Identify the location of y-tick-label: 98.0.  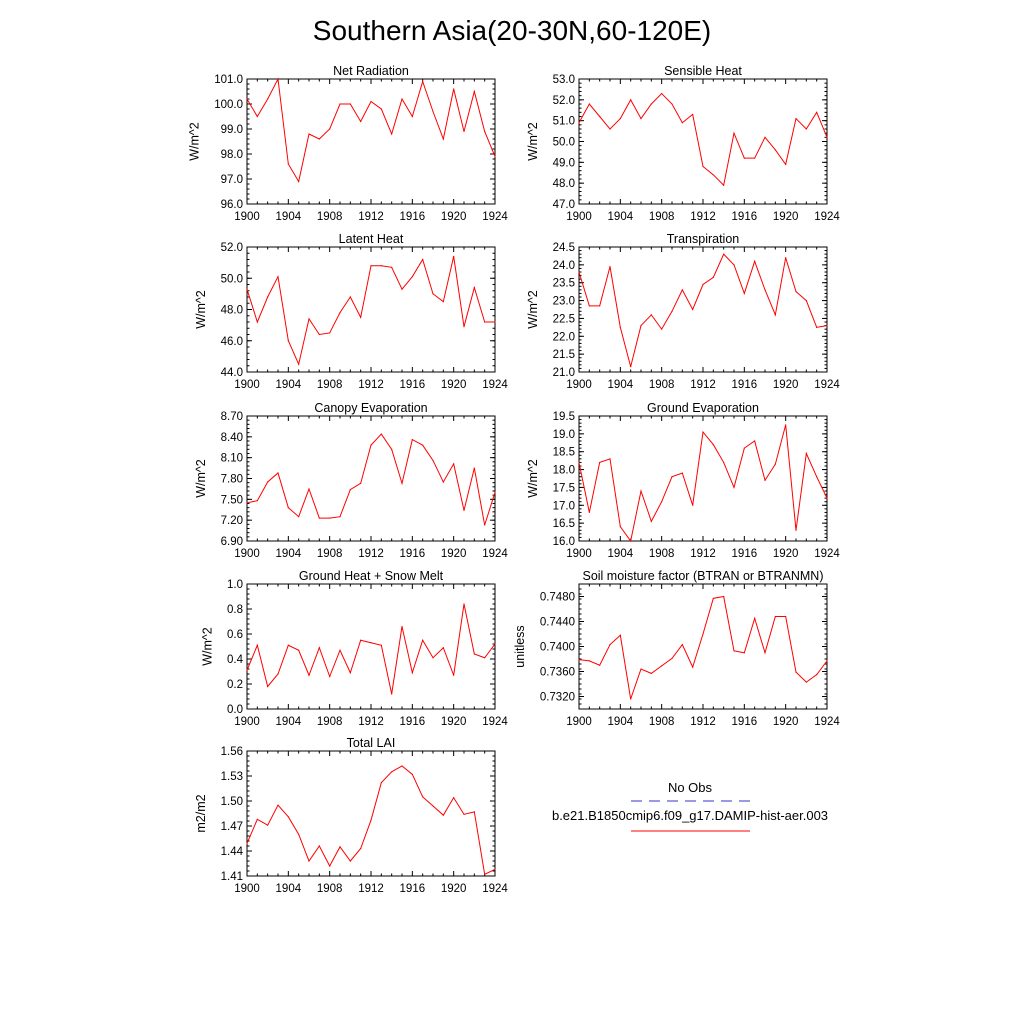
(232, 155).